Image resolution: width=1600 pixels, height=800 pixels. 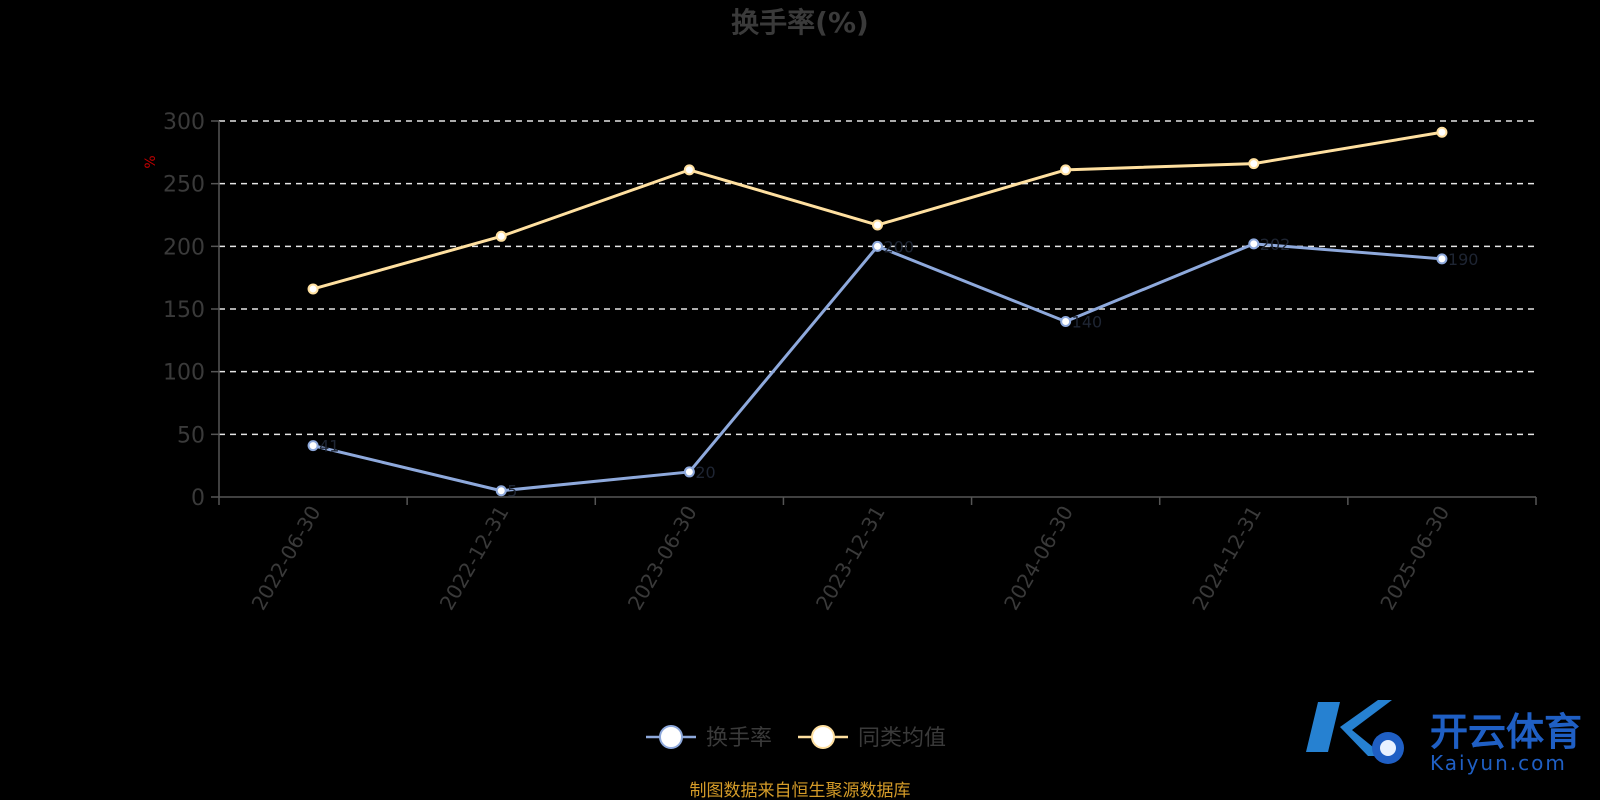 I want to click on y-tick-label: 250, so click(x=184, y=185).